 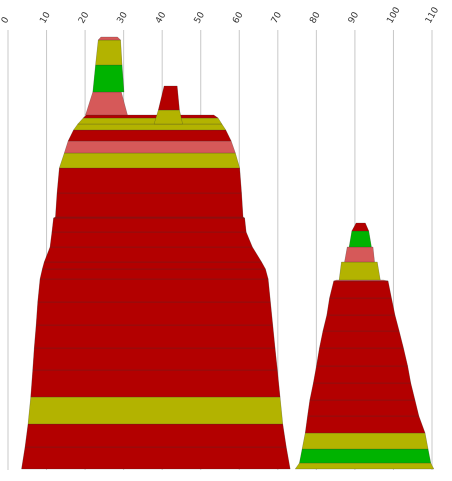 I want to click on x-tick-label: 90, so click(x=354, y=17).